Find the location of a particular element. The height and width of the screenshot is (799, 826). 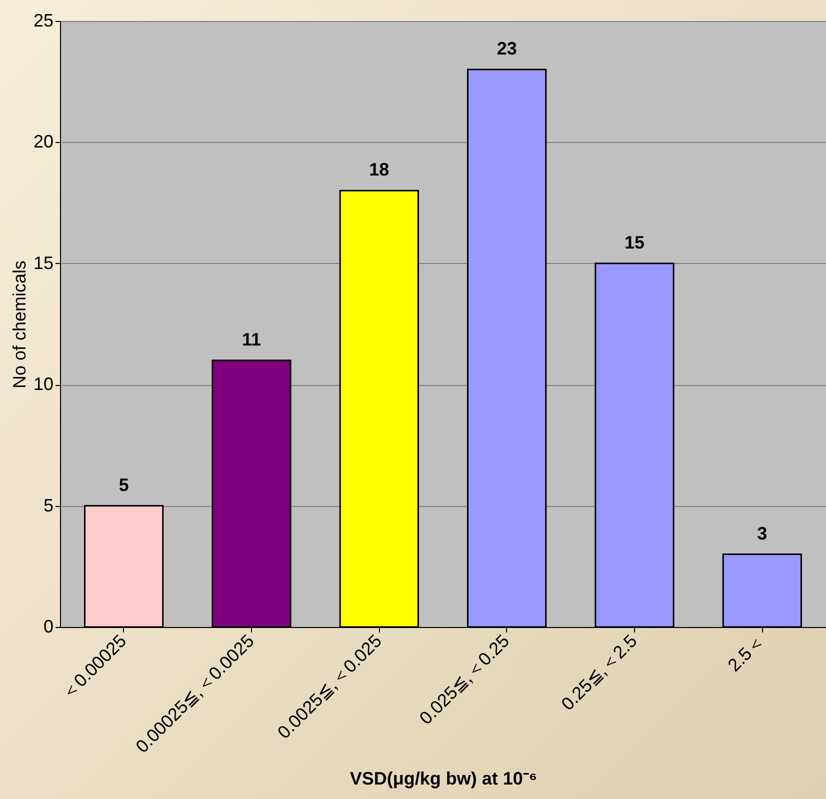

y-tick-label: 0 is located at coordinates (48, 626).